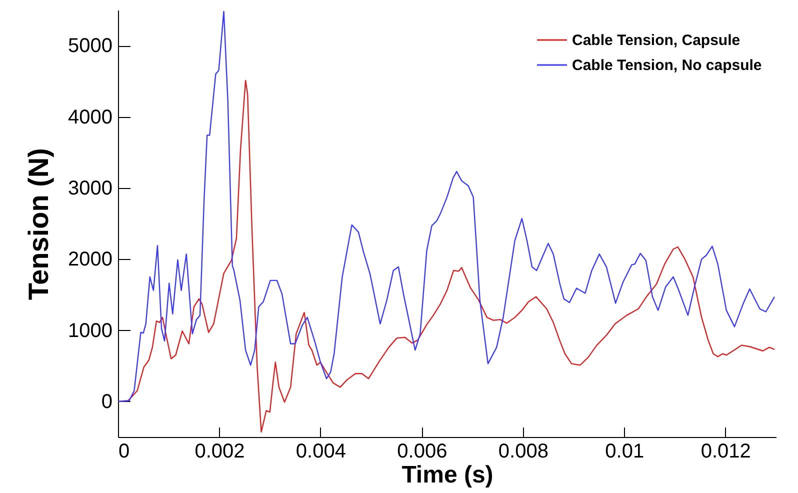 The width and height of the screenshot is (798, 493). I want to click on legend-label: Cable Tension, No capsule, so click(667, 65).